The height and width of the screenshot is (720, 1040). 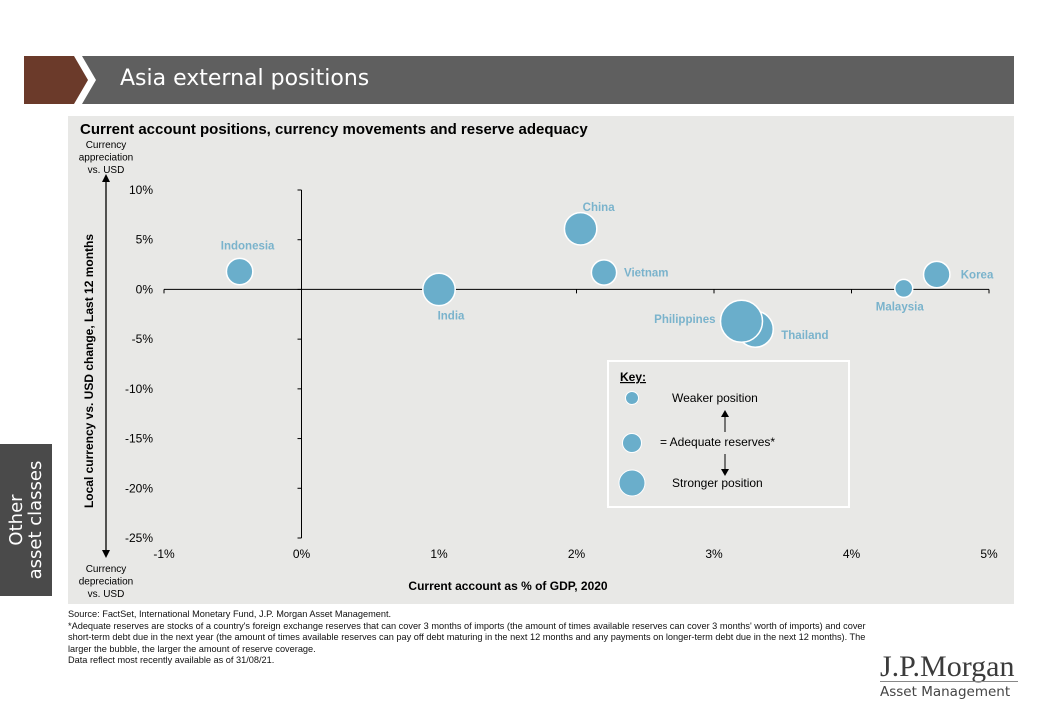 What do you see at coordinates (548, 80) in the screenshot?
I see `header-bar` at bounding box center [548, 80].